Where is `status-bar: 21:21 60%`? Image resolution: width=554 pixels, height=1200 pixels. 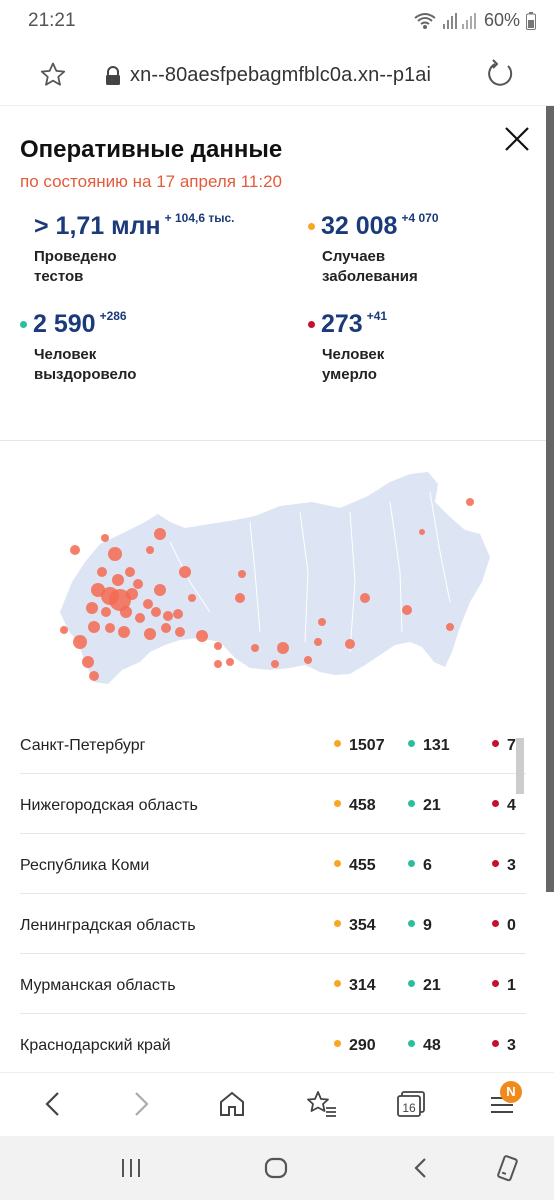 status-bar: 21:21 60% is located at coordinates (277, 22).